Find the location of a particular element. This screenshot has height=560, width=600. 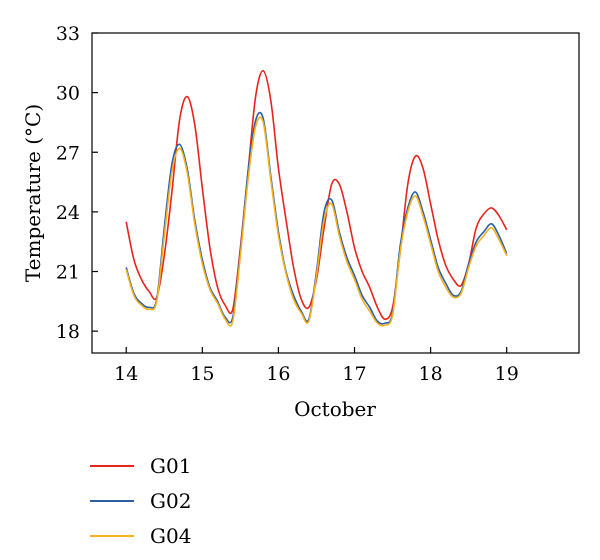

x-tick-label: 19 is located at coordinates (507, 374).